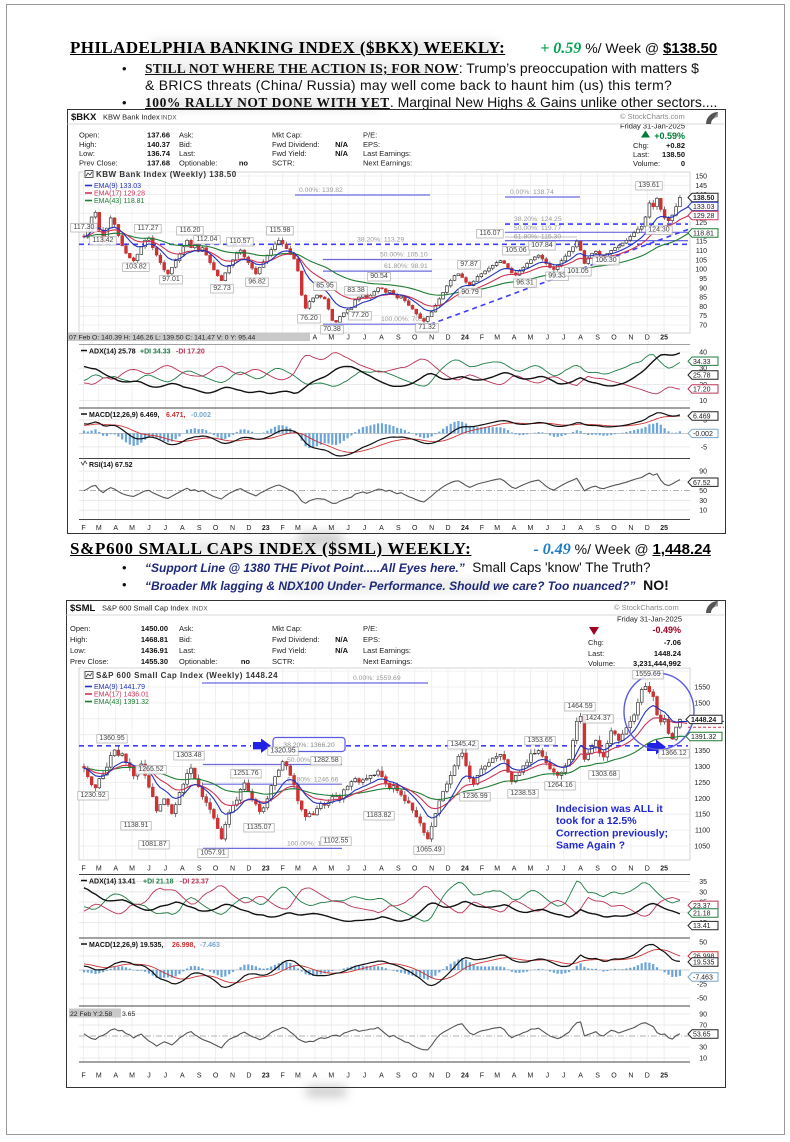  Describe the element at coordinates (701, 177) in the screenshot. I see `svg-text: 150` at that location.